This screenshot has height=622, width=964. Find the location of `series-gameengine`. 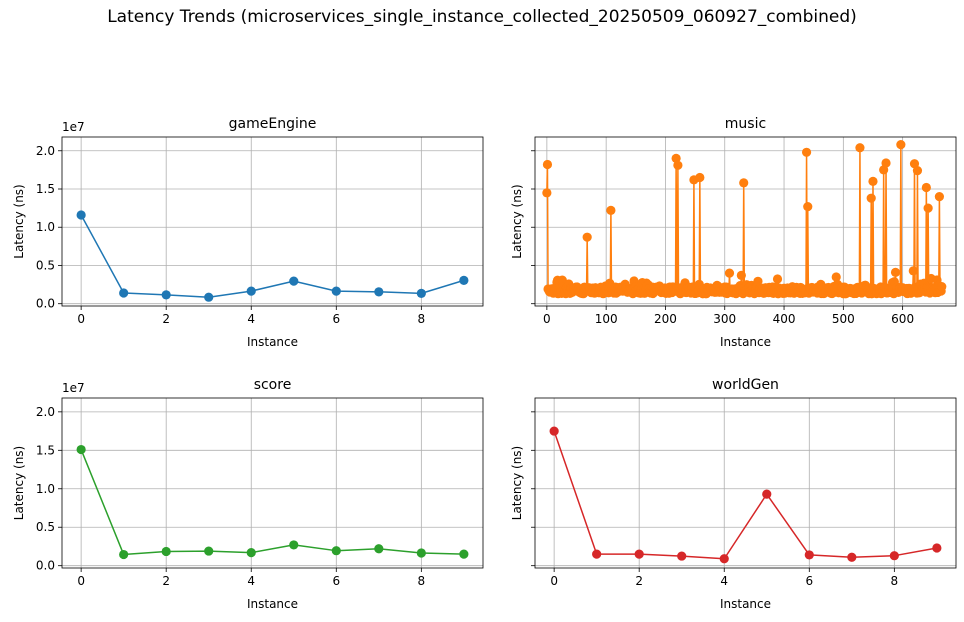

series-gameengine is located at coordinates (272, 256).